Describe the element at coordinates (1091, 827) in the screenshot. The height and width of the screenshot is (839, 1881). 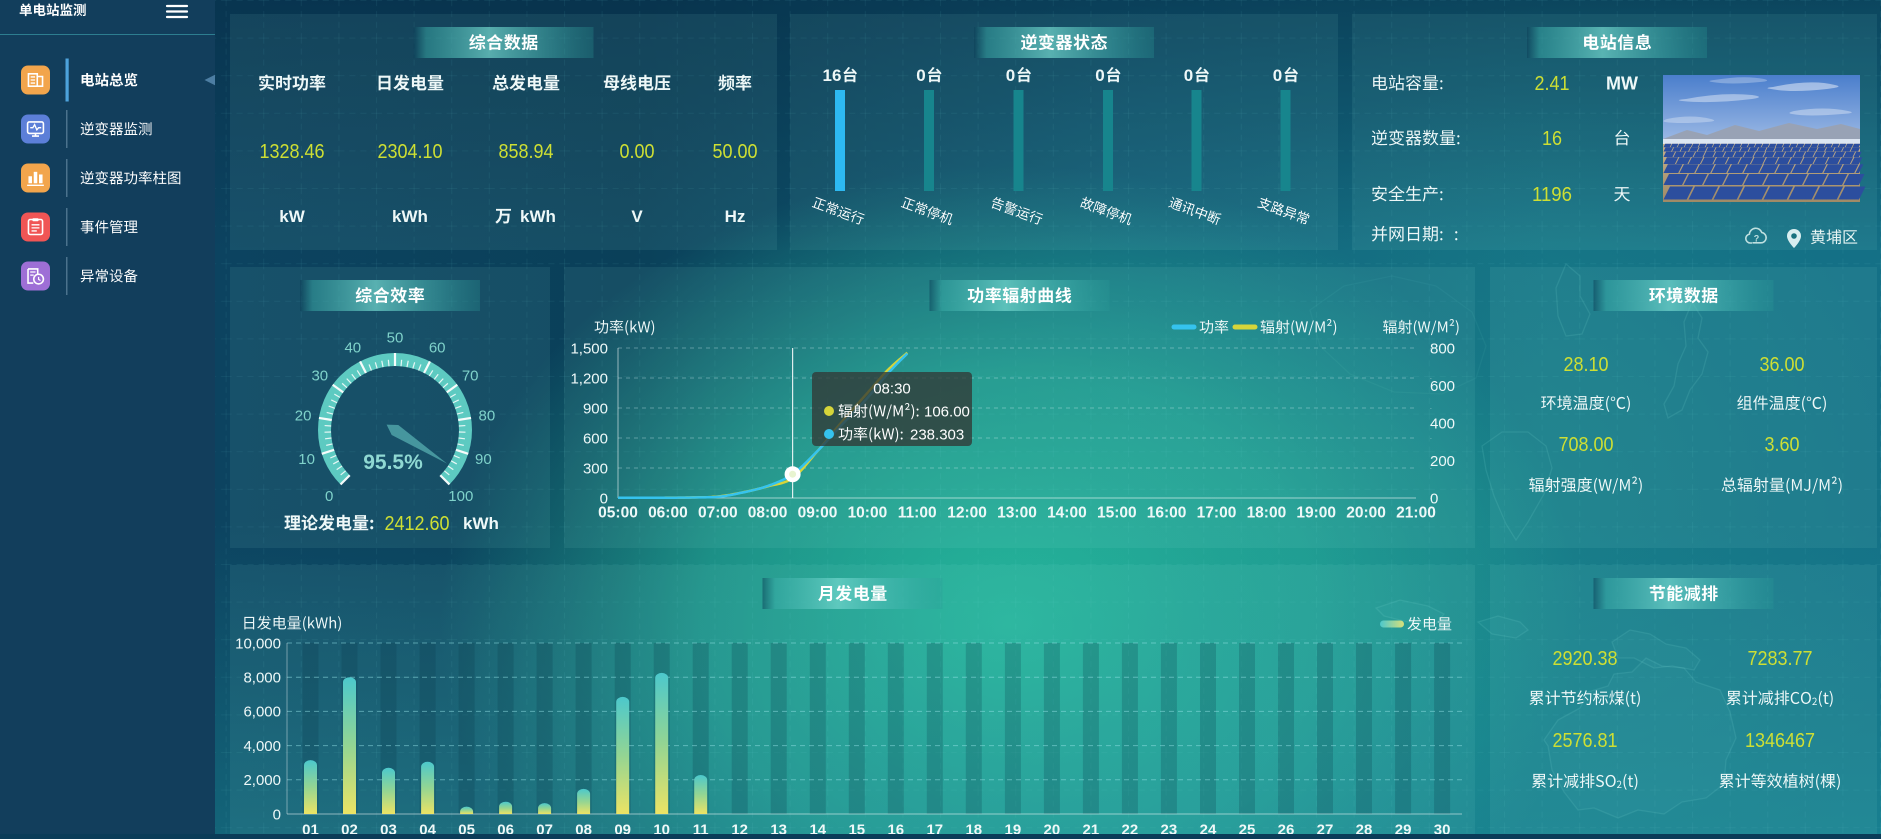
I see `svg-text: 21` at that location.